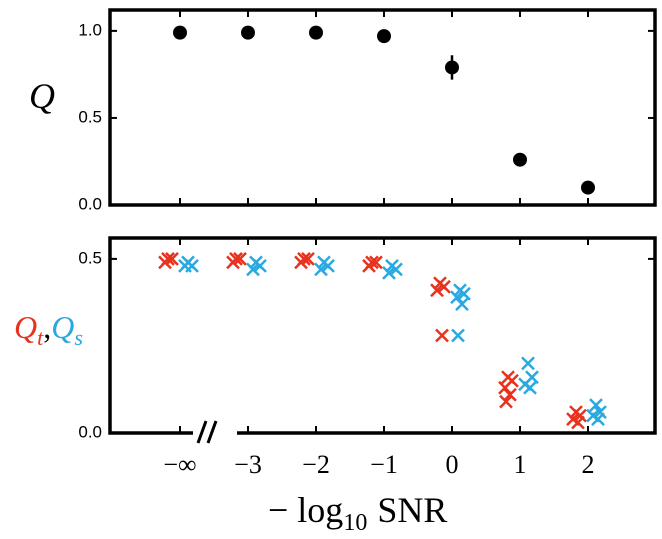  What do you see at coordinates (355, 523) in the screenshot?
I see `x-label-sub: 10` at bounding box center [355, 523].